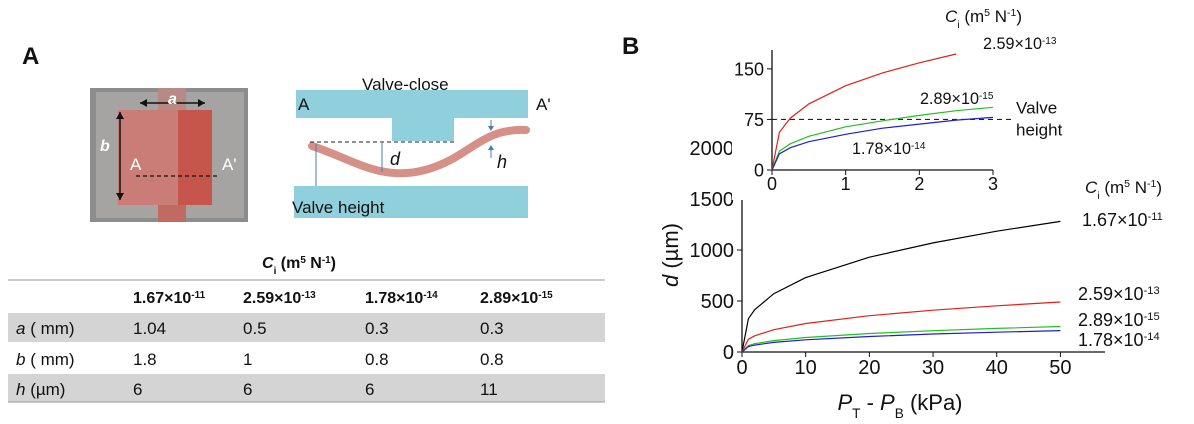 Image resolution: width=1194 pixels, height=424 pixels. Describe the element at coordinates (717, 302) in the screenshot. I see `y-tick-label: 500` at that location.